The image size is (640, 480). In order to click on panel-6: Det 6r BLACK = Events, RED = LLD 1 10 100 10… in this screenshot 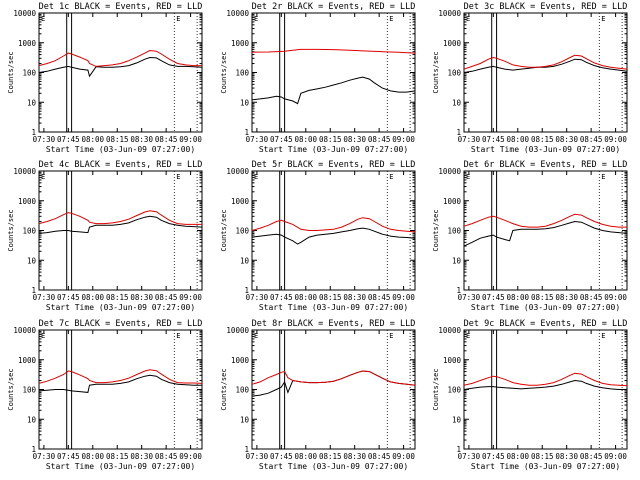, I will do `click(530, 236)`.